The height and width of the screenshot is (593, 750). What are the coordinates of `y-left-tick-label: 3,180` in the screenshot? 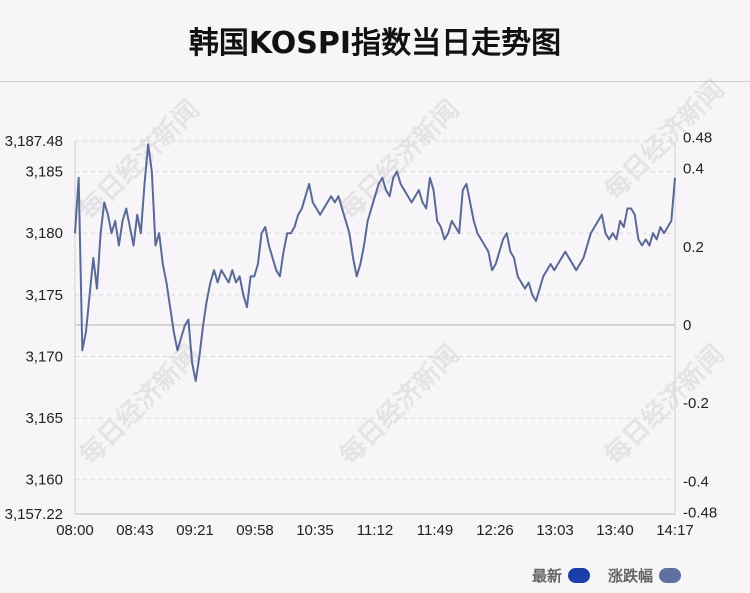 It's located at (44, 233).